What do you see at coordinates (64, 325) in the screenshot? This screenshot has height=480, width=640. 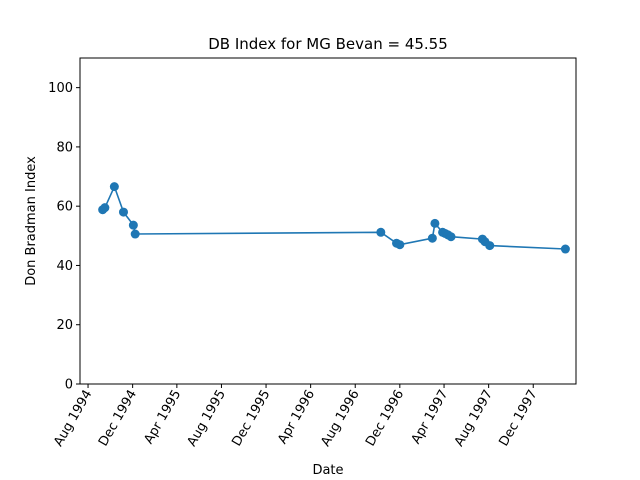 I see `y-tick-label: 20` at bounding box center [64, 325].